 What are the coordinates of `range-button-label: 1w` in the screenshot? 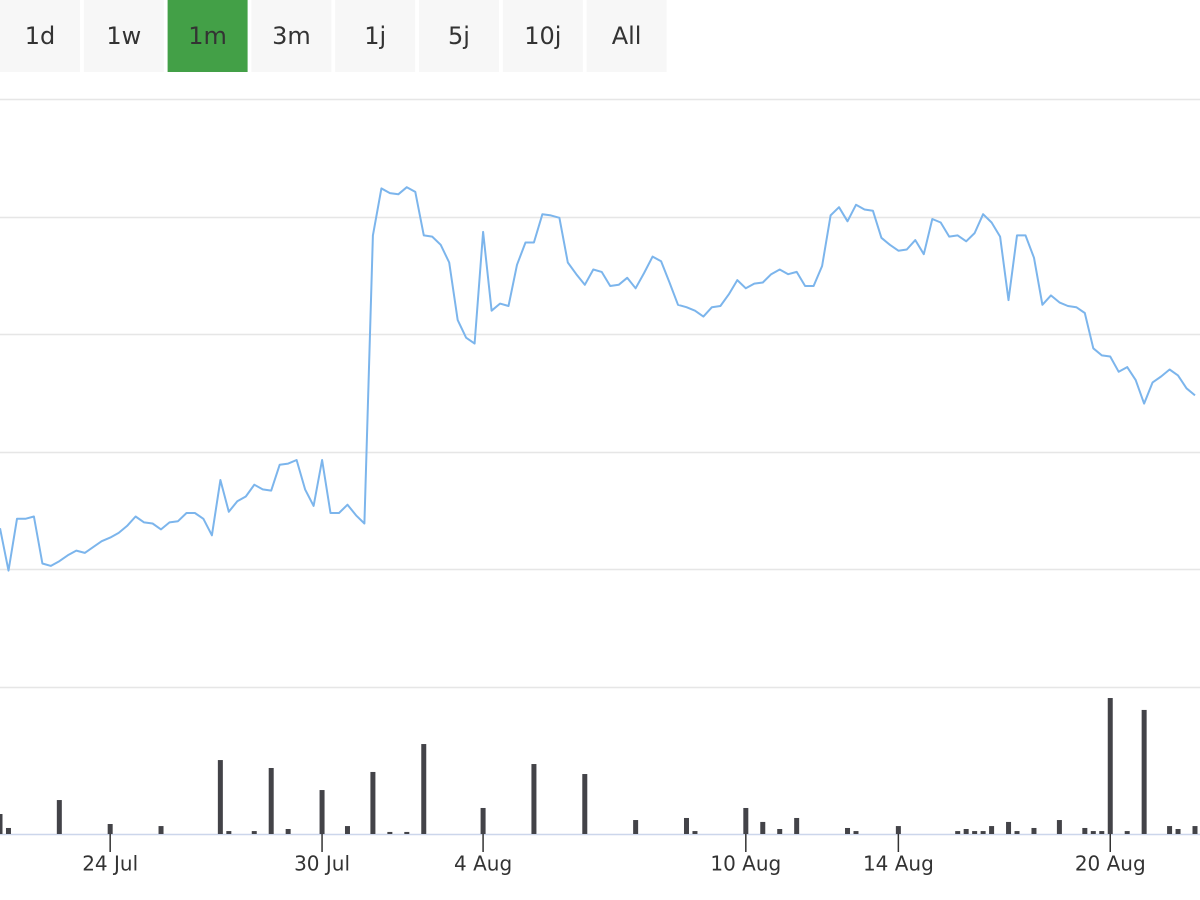 It's located at (123, 36).